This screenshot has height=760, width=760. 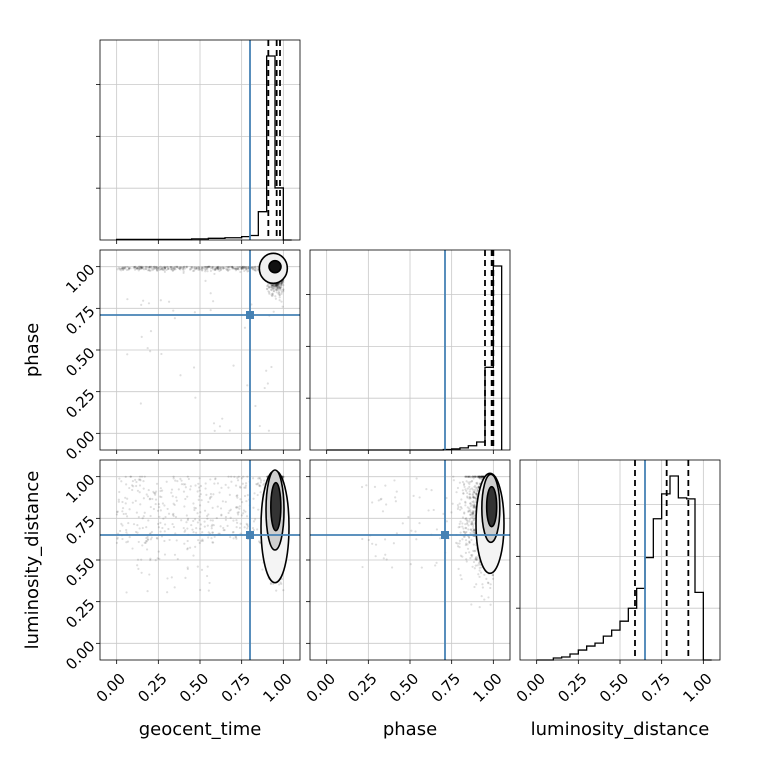 I want to click on y-tick-label: 0.00, so click(x=80, y=655).